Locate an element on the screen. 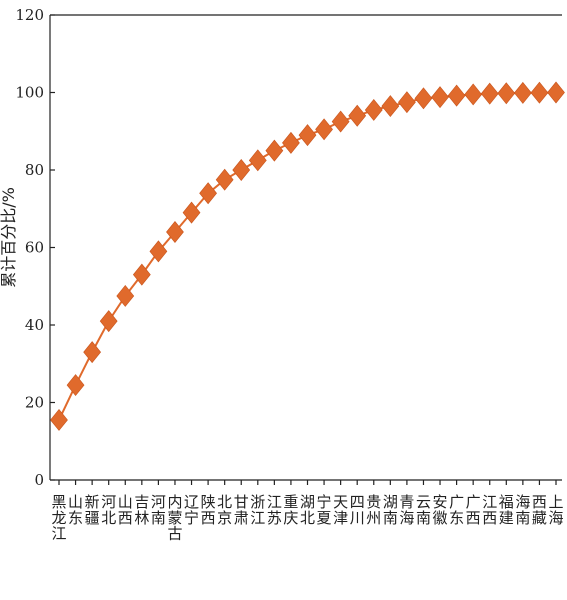 The height and width of the screenshot is (600, 567). x-tick-label: 广西 is located at coordinates (473, 510).